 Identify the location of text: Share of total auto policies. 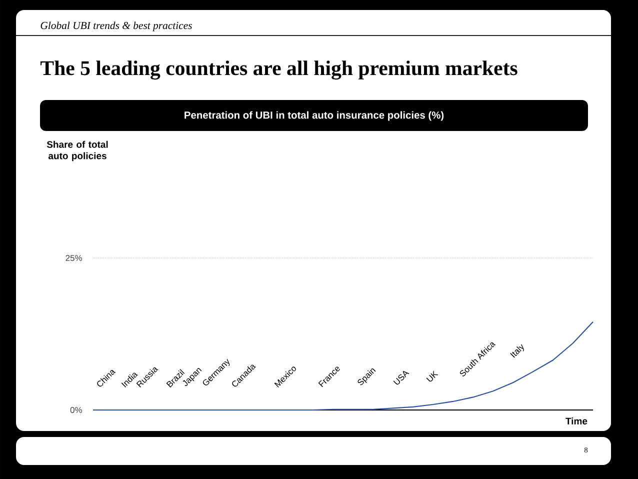
(77, 151).